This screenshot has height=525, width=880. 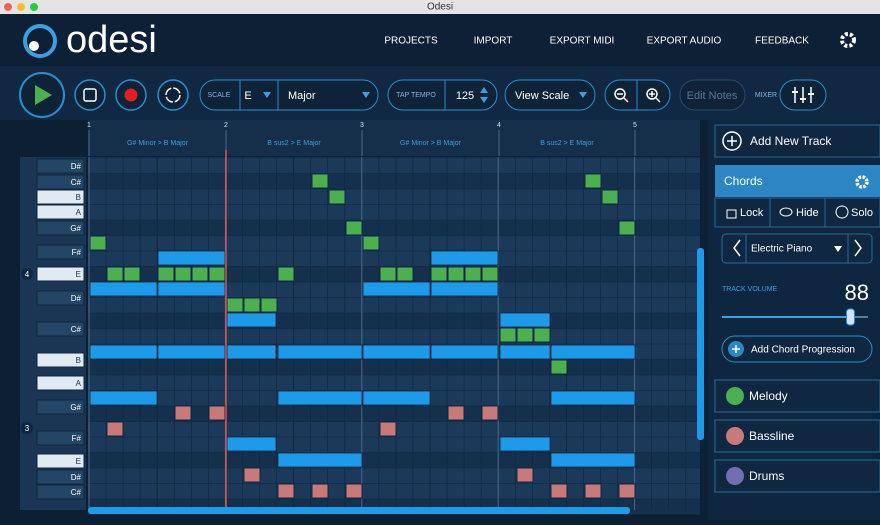 I want to click on track-name: Drums, so click(x=766, y=476).